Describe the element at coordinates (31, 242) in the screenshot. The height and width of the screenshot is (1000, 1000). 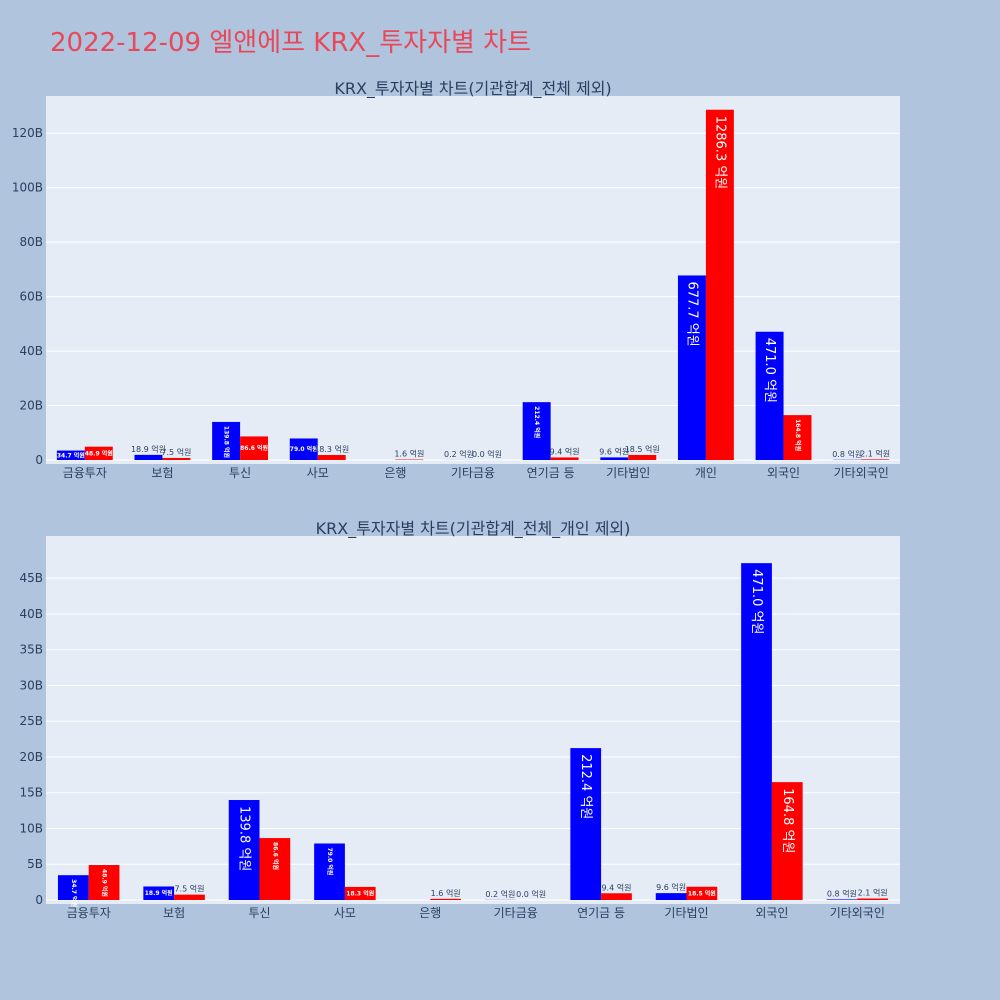
I see `y-tick-label: 80B` at that location.